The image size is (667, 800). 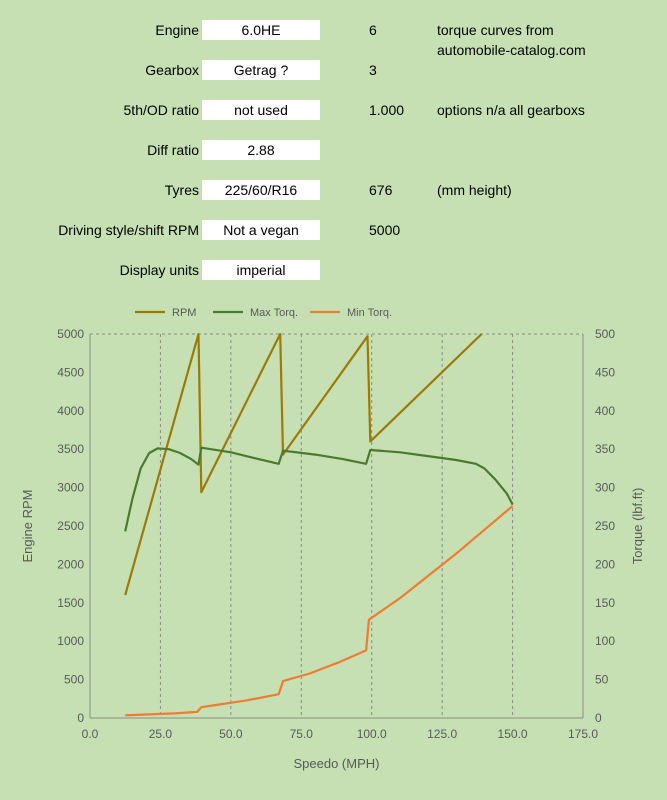 What do you see at coordinates (261, 150) in the screenshot?
I see `setting-value-field: 2.88` at bounding box center [261, 150].